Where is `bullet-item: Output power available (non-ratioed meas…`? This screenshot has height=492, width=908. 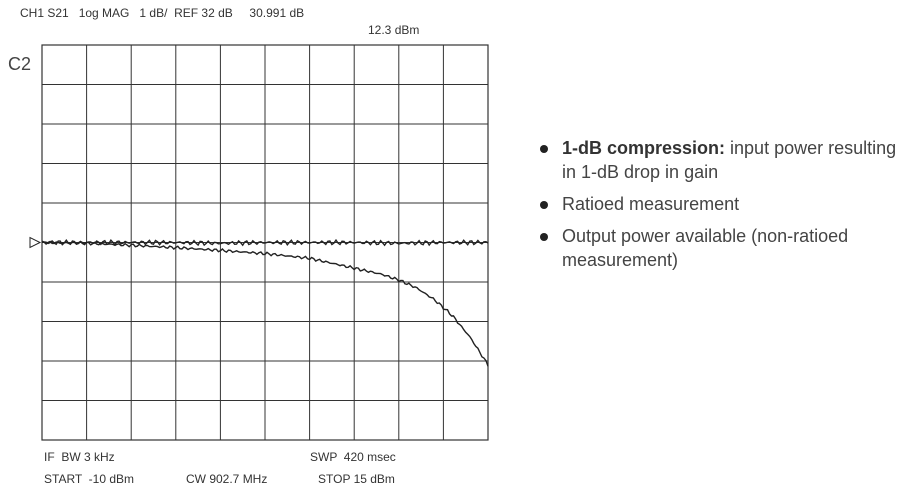 bullet-item: Output power available (non-ratioed meas… is located at coordinates (720, 248).